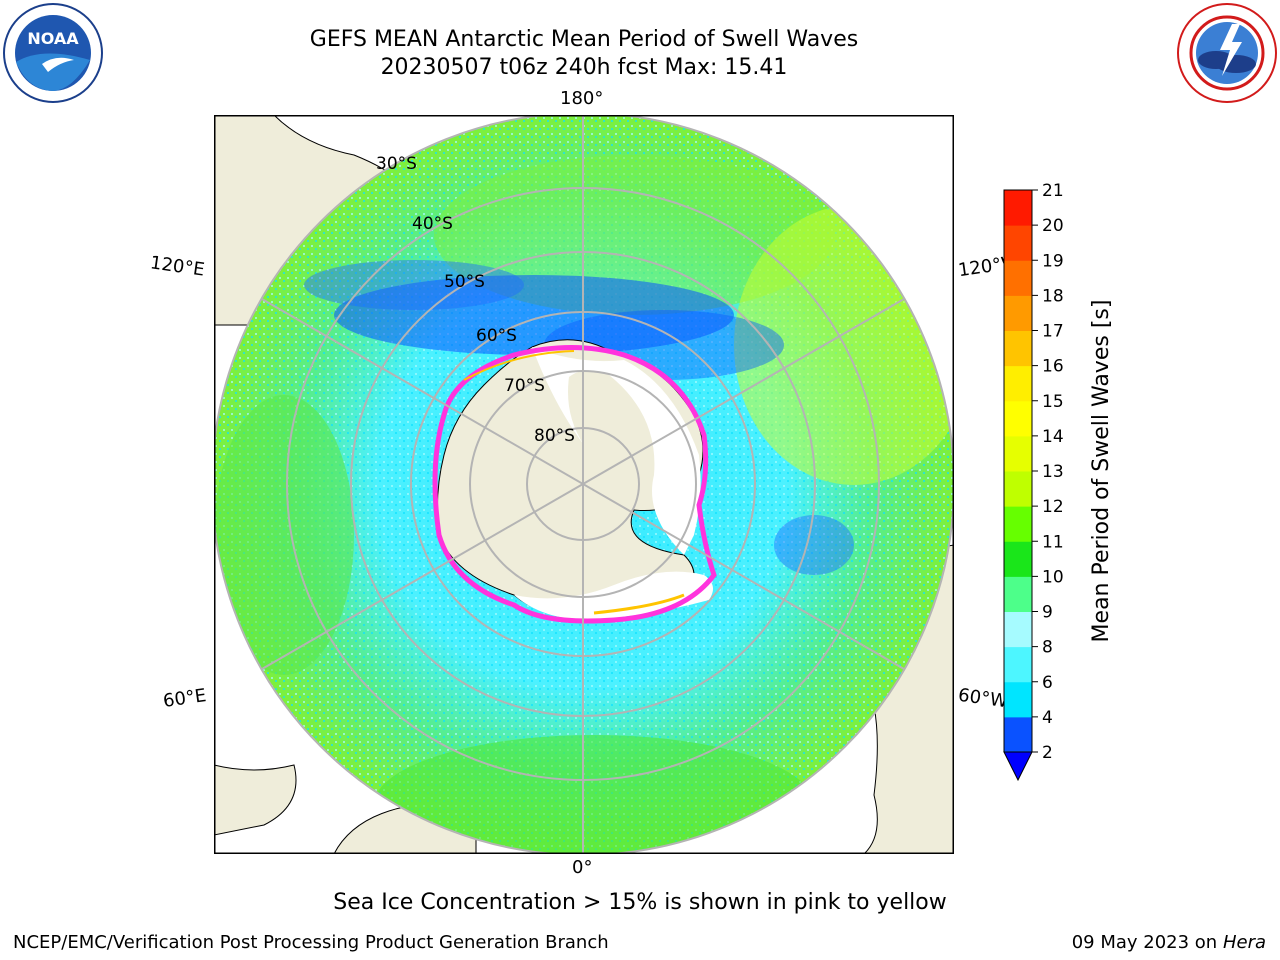 This screenshot has width=1280, height=960. I want to click on colorbar-tick-label: 20, so click(1053, 226).